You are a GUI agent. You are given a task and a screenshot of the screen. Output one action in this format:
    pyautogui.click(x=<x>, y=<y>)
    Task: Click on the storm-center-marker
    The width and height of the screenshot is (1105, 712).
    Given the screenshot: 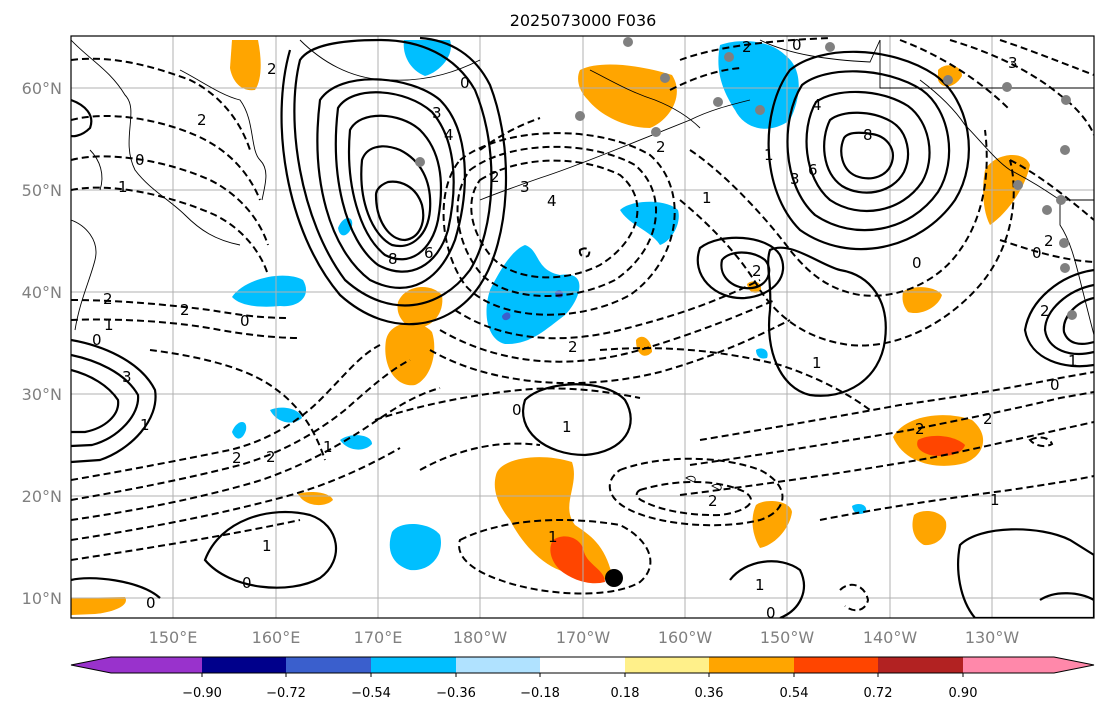 What is the action you would take?
    pyautogui.click(x=614, y=578)
    